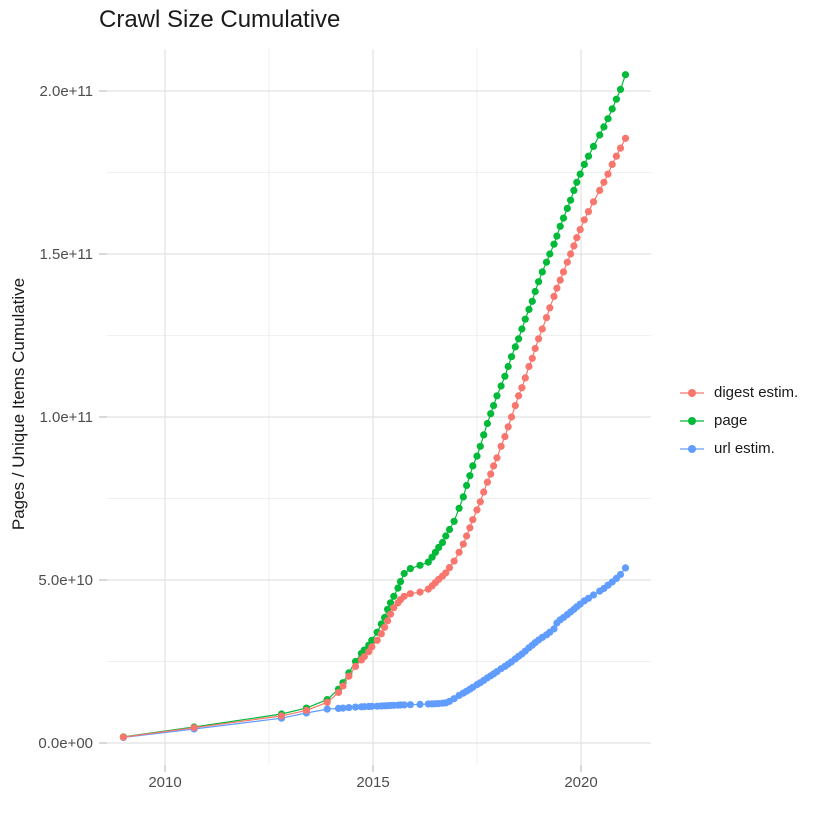 The width and height of the screenshot is (826, 827). I want to click on legend-item-page: page, so click(738, 420).